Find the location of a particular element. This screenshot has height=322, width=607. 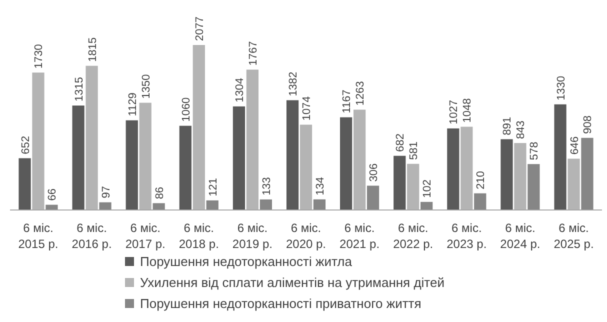

data-label: 102 is located at coordinates (428, 189).